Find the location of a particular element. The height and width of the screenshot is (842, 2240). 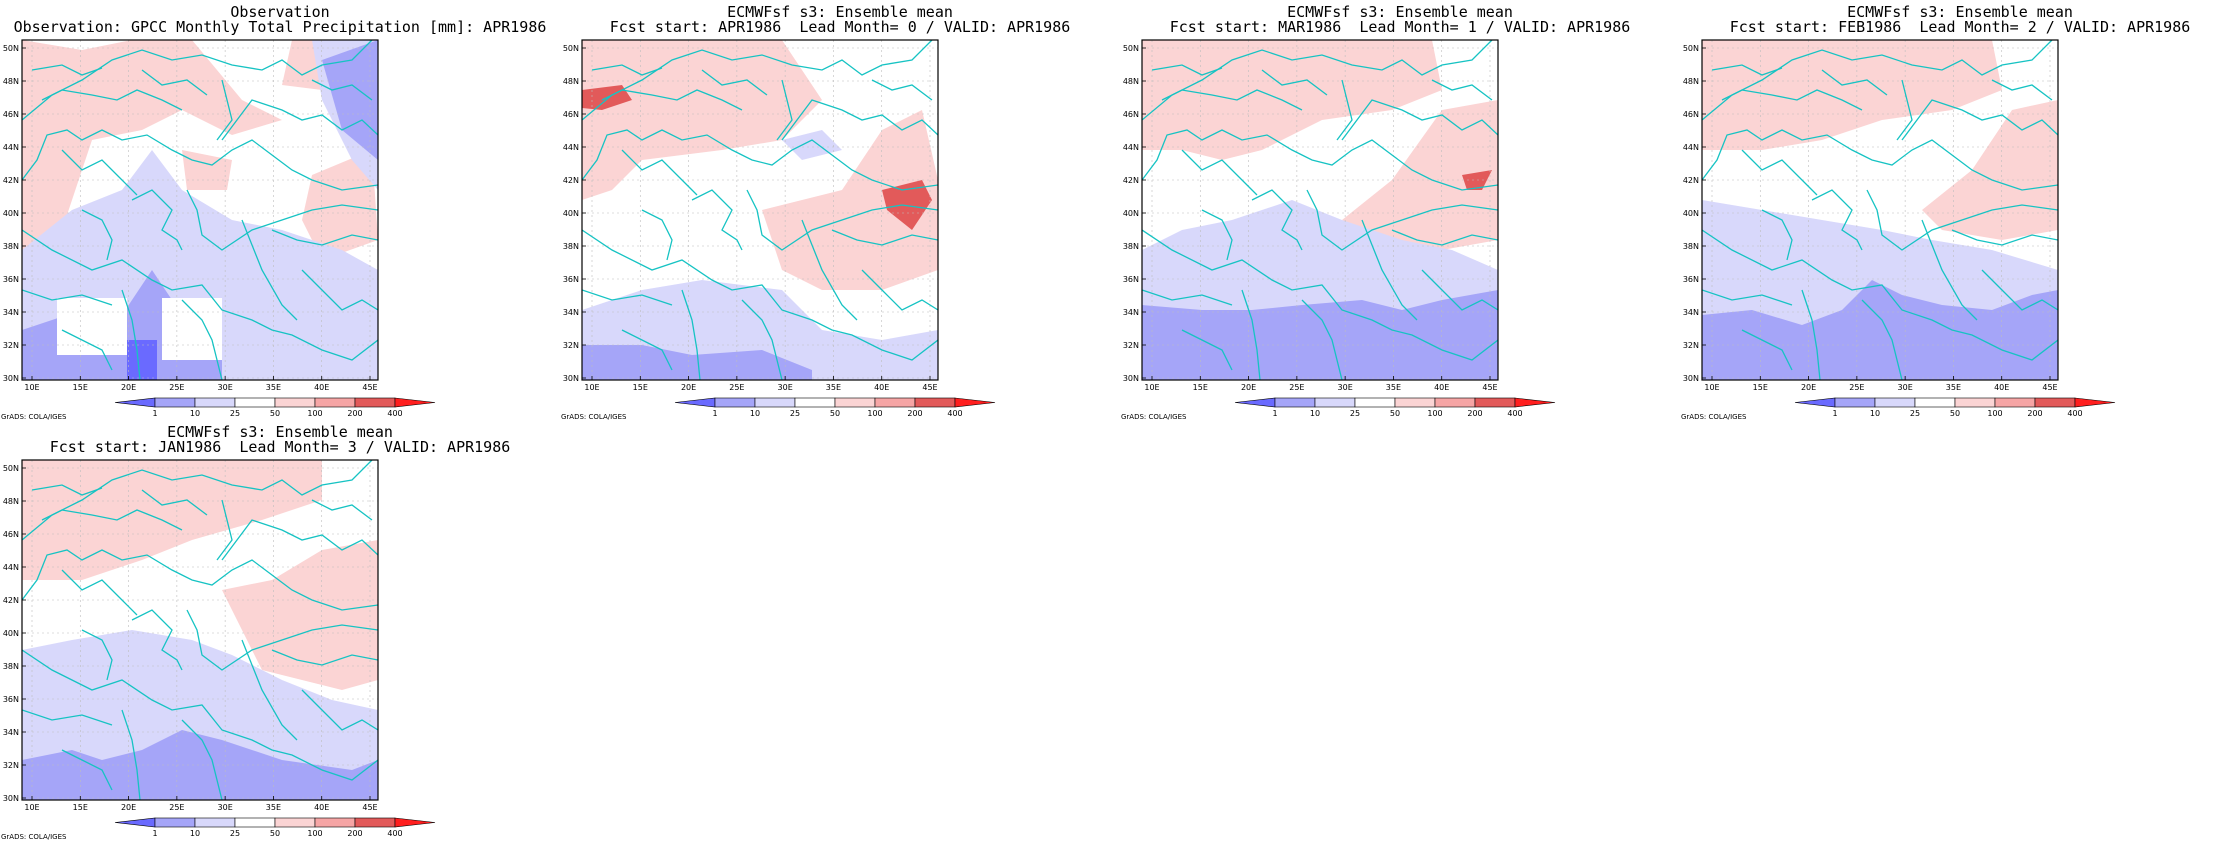

colorbar-label: 25 is located at coordinates (235, 413).